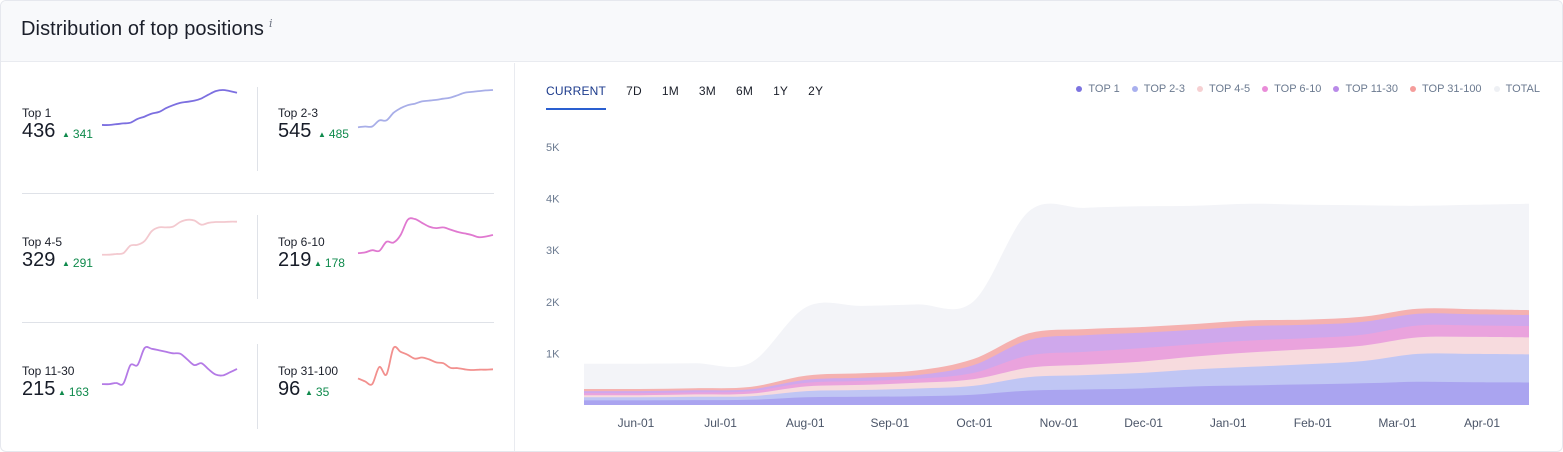 This screenshot has height=452, width=1563. Describe the element at coordinates (553, 200) in the screenshot. I see `y-tick-label: 4K` at that location.